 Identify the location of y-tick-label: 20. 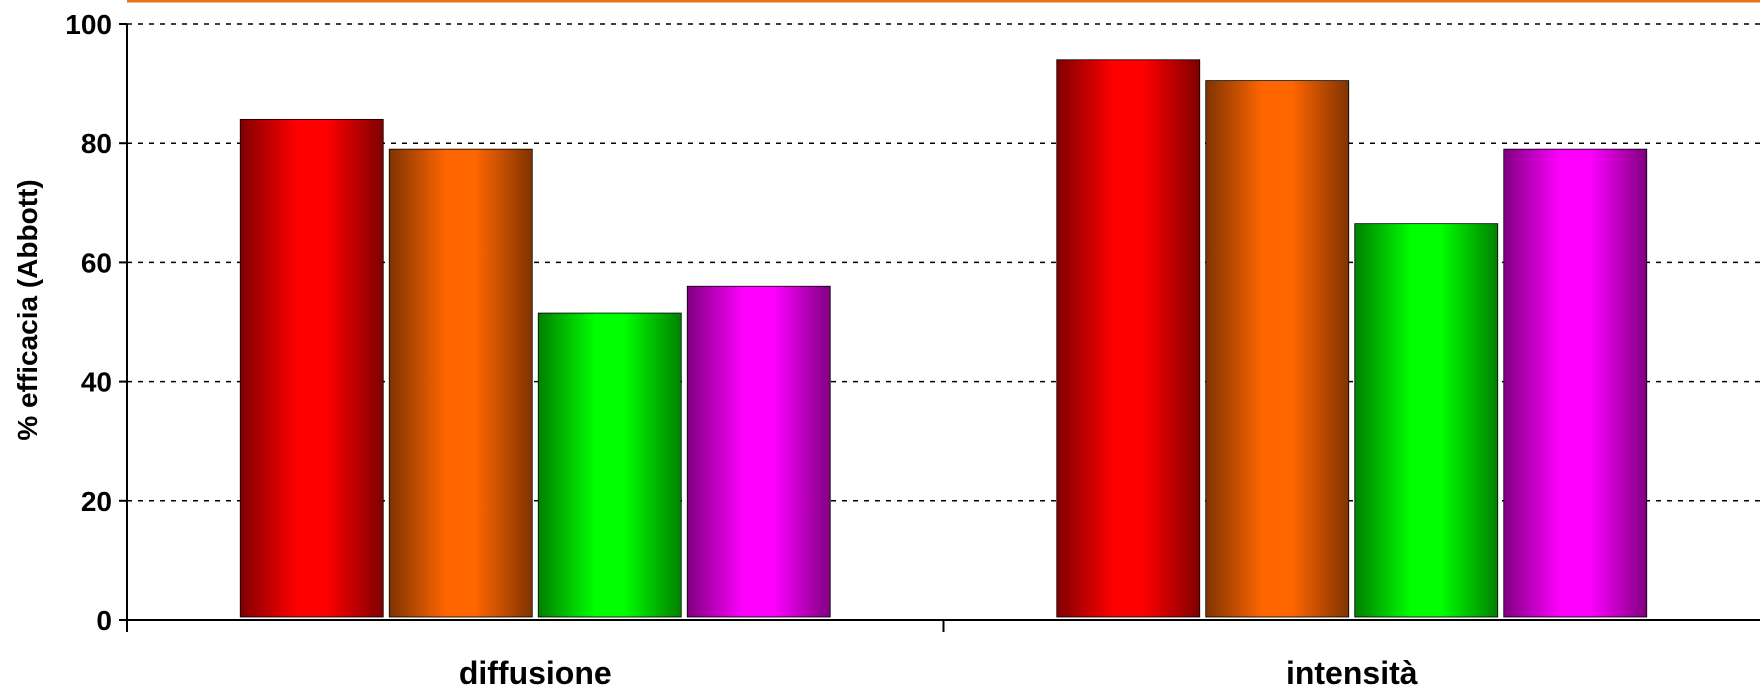
(96, 501).